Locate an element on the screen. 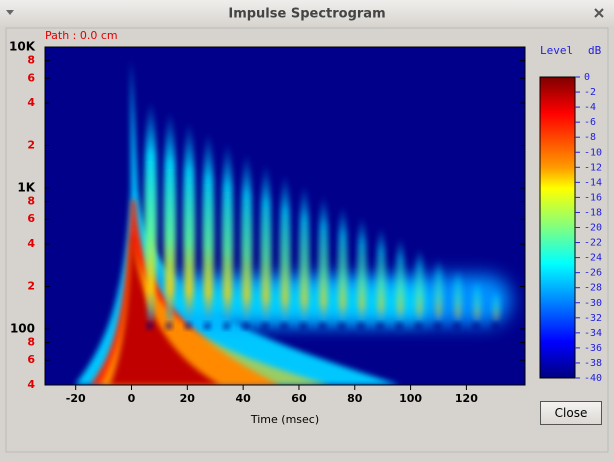 The image size is (614, 462). x-tick-label: 60 is located at coordinates (299, 398).